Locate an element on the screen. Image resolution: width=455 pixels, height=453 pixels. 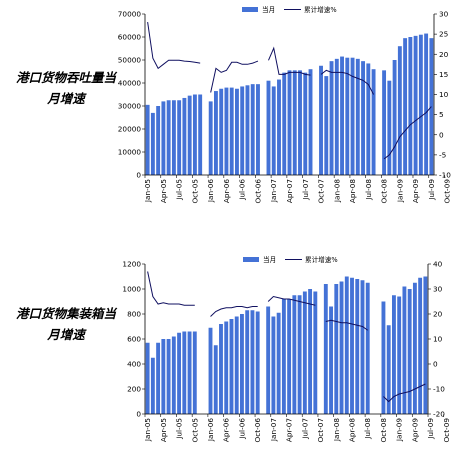
right-tick-label: 20 is located at coordinates (444, 54).